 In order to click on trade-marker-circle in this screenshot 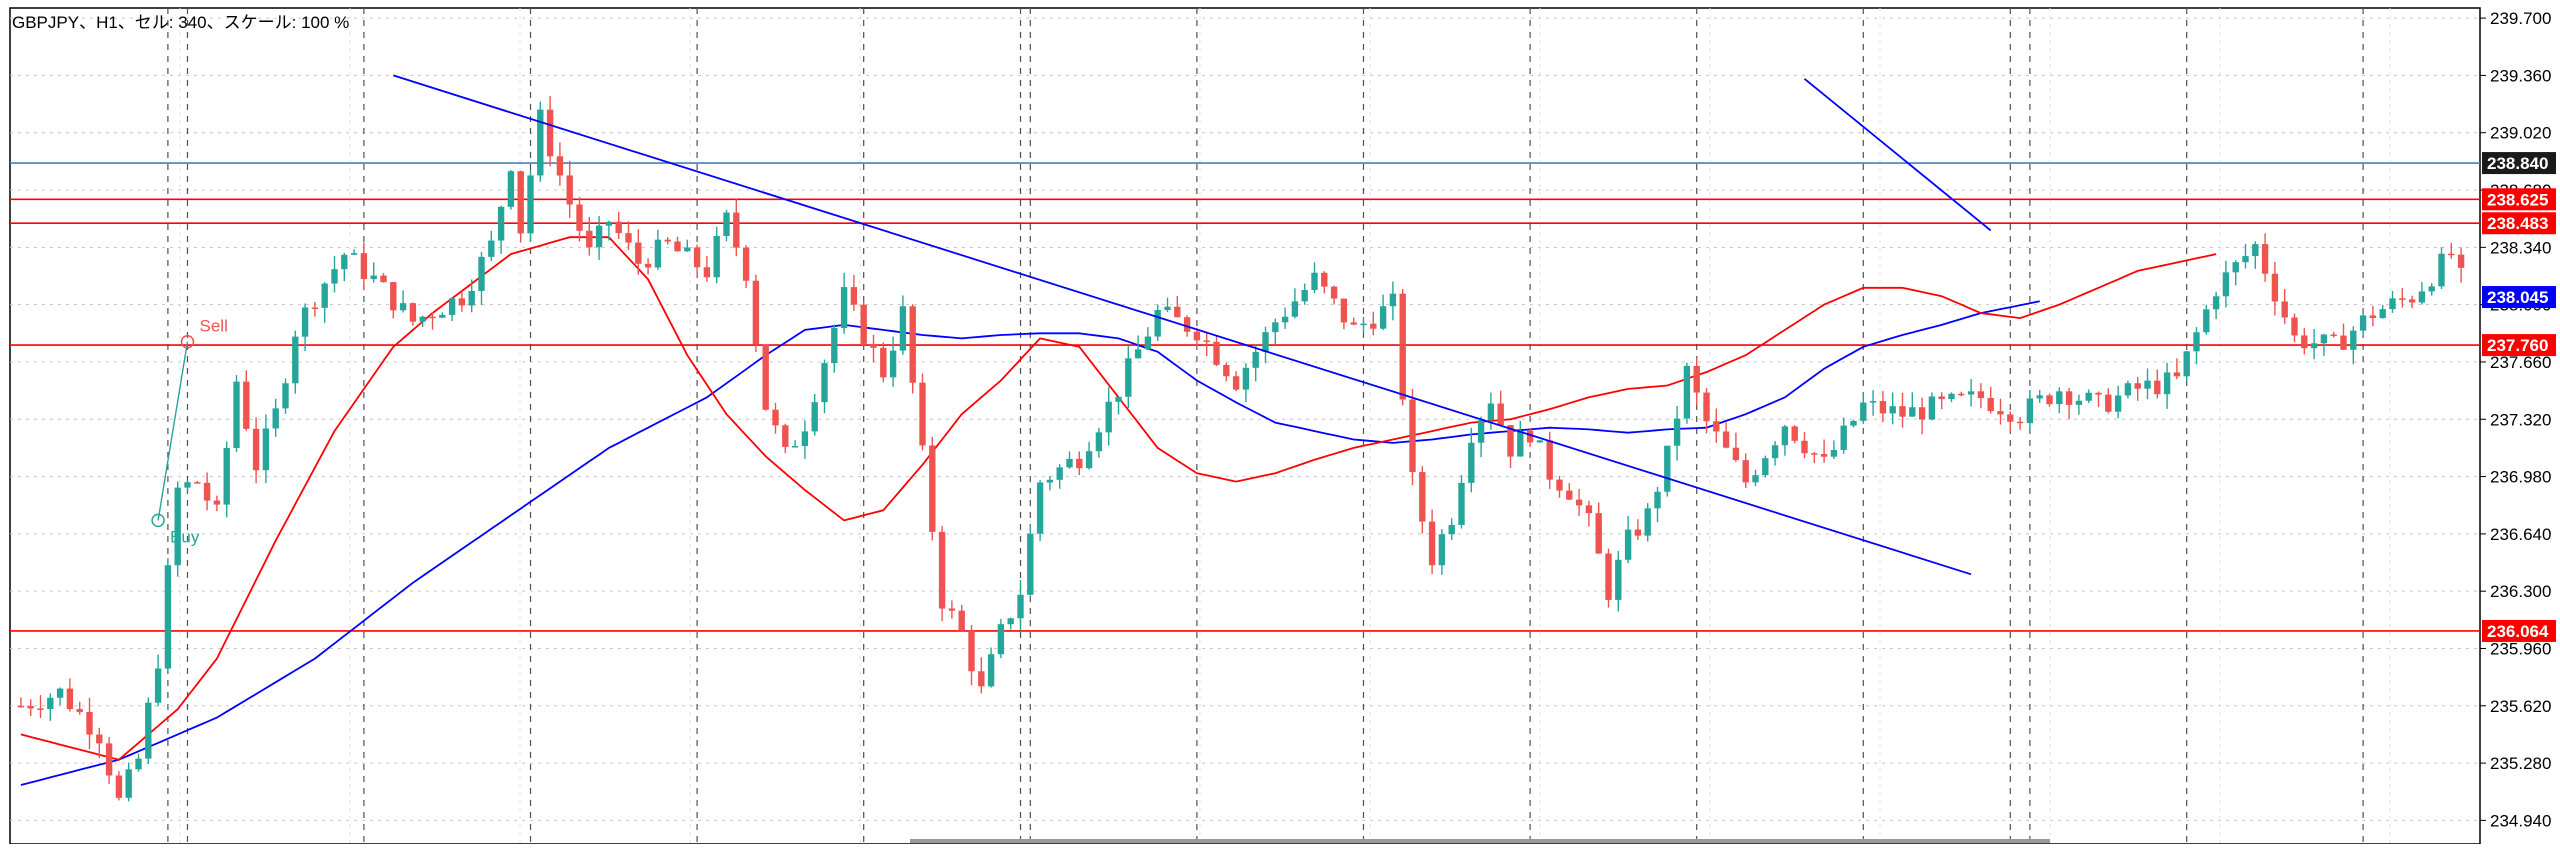, I will do `click(187, 341)`.